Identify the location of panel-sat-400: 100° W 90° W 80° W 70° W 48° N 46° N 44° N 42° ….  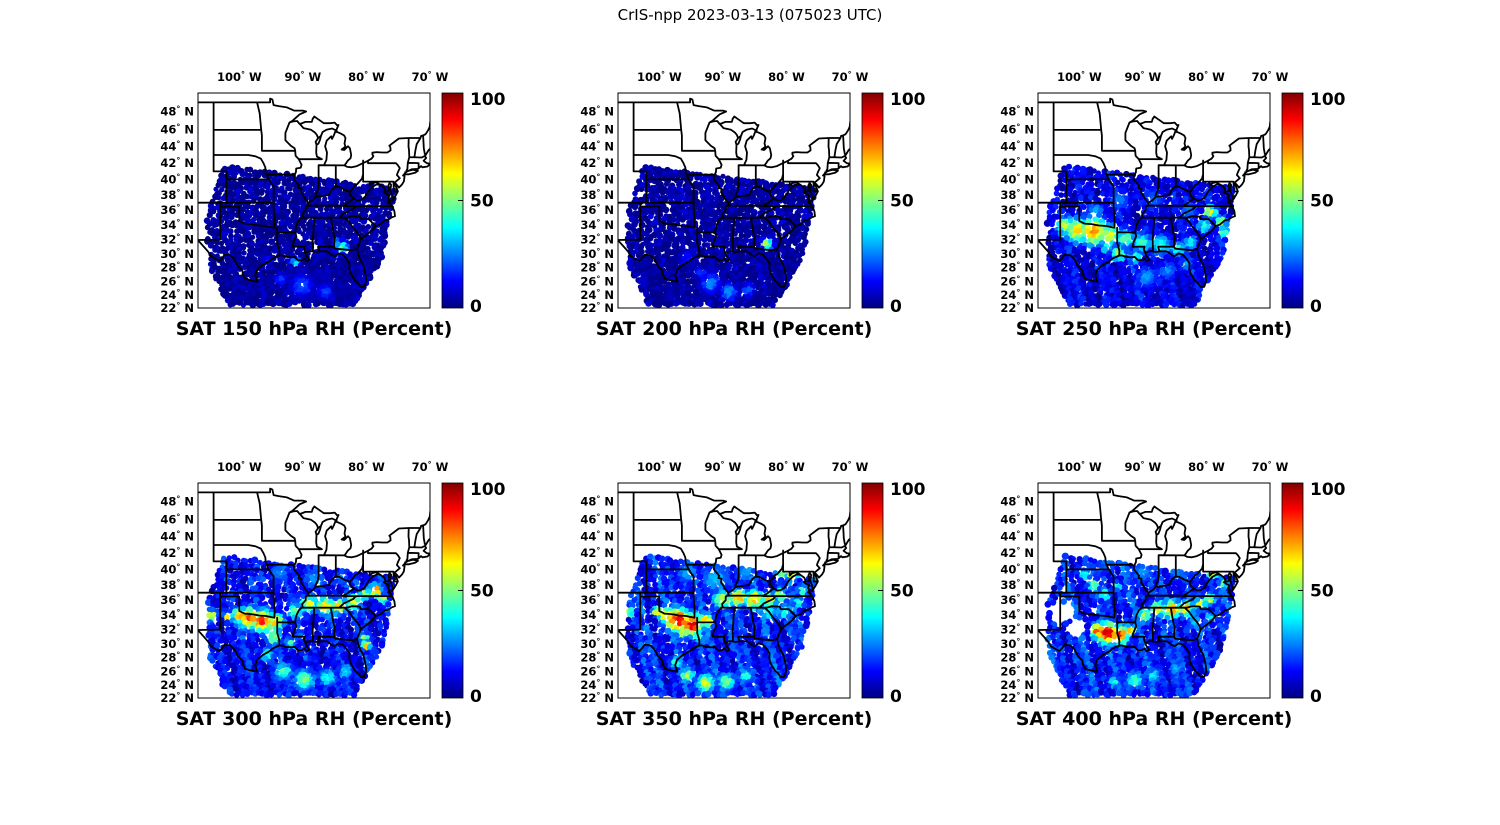
(1158, 593).